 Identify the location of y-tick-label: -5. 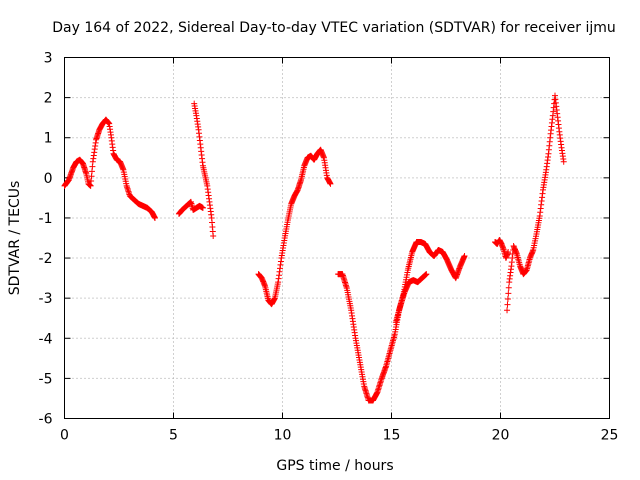
(46, 379).